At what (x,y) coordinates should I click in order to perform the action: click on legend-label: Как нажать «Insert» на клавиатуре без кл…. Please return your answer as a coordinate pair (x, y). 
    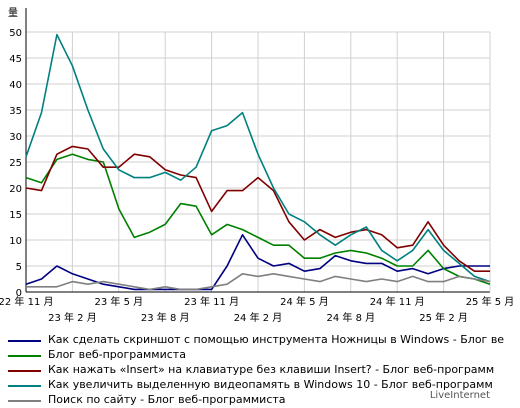
    Looking at the image, I should click on (271, 369).